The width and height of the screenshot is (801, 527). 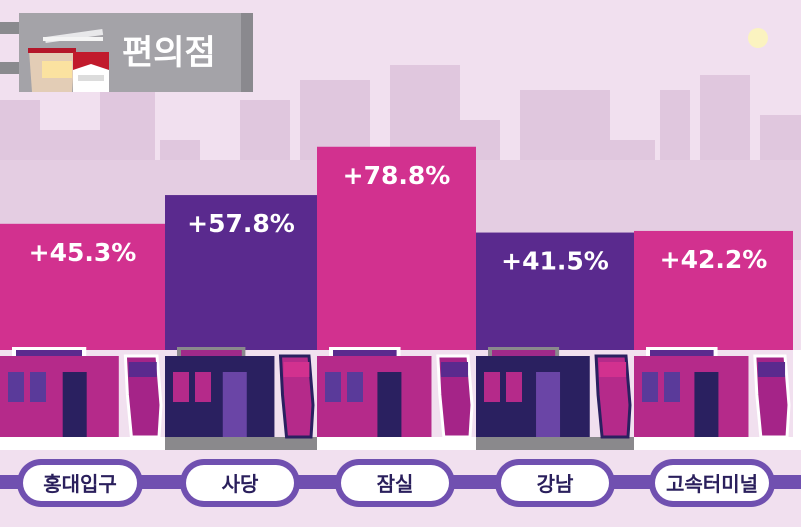 I want to click on sun-icon, so click(x=758, y=38).